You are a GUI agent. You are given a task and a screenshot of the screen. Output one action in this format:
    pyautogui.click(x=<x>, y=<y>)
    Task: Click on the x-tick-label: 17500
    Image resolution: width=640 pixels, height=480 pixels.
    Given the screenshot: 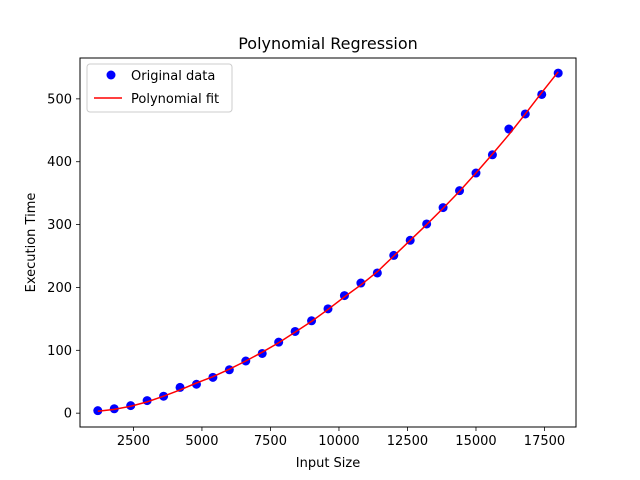 What is the action you would take?
    pyautogui.click(x=544, y=441)
    